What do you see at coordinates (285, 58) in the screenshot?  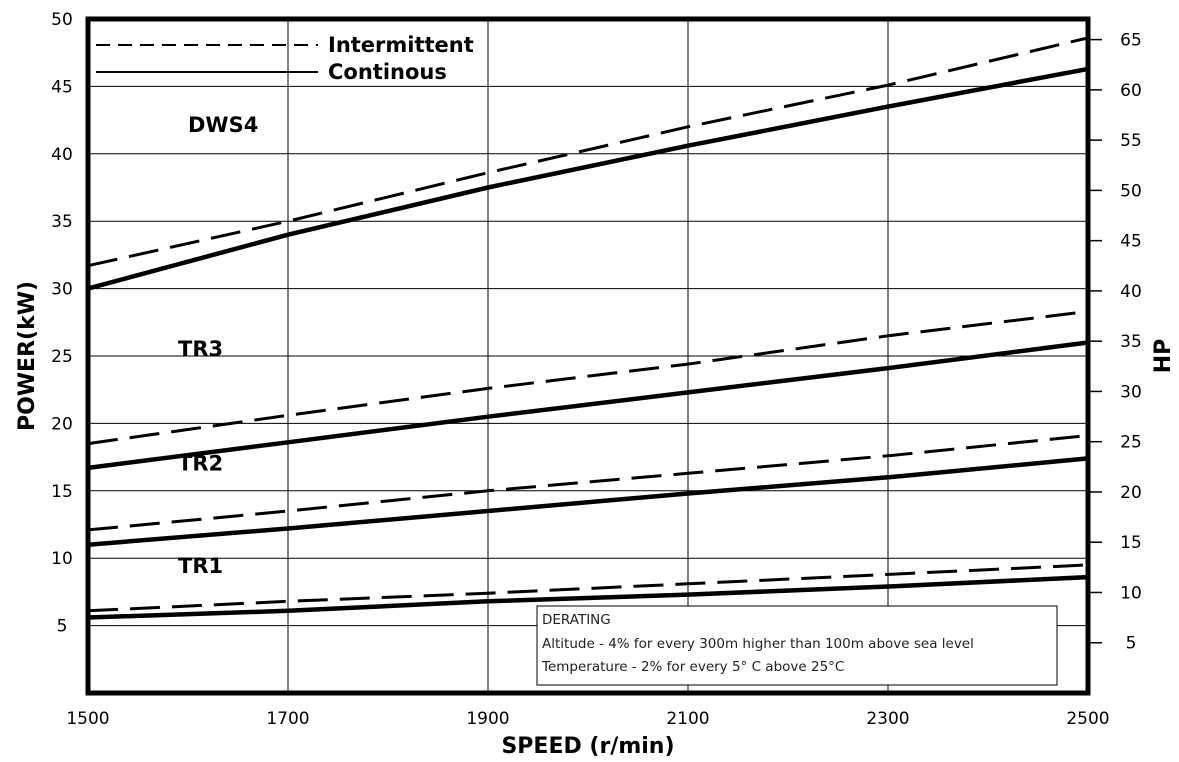 I see `legend: Intermittent Continous` at bounding box center [285, 58].